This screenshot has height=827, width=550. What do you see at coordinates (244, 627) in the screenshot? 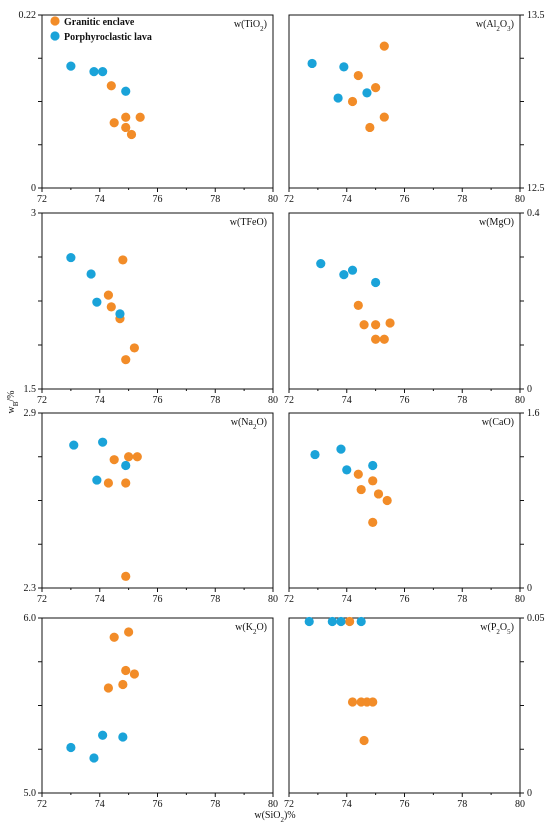
I see `panel-title-text: w(K` at bounding box center [244, 627].